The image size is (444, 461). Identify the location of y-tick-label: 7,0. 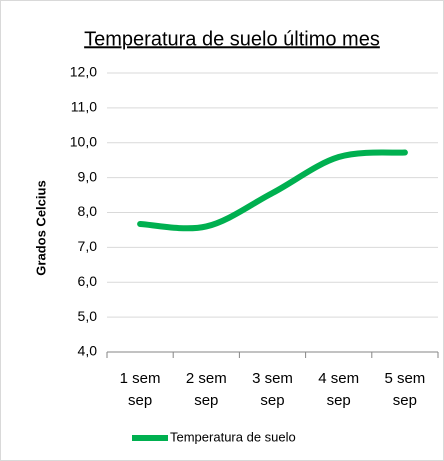
(88, 246).